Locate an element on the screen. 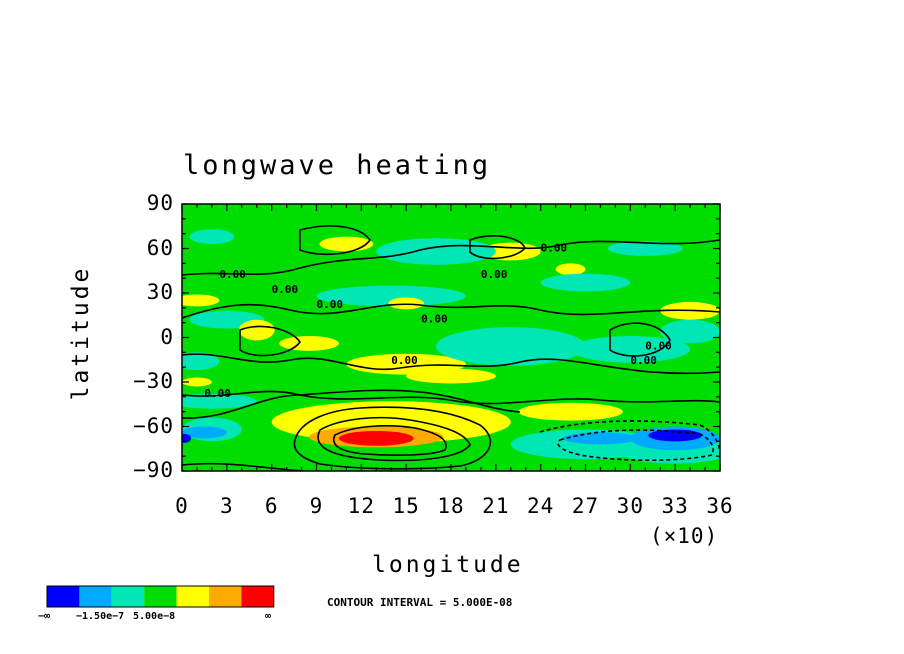 The width and height of the screenshot is (904, 654). legend-frame is located at coordinates (160, 596).